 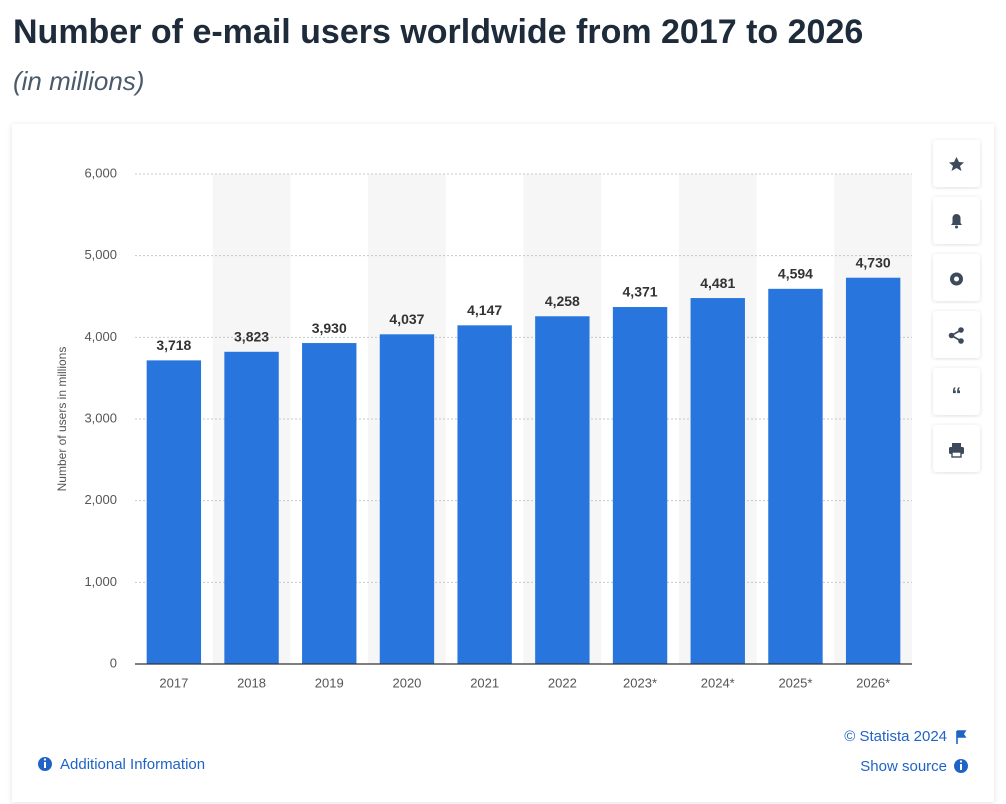 What do you see at coordinates (100, 499) in the screenshot?
I see `y-tick-label: 2,000` at bounding box center [100, 499].